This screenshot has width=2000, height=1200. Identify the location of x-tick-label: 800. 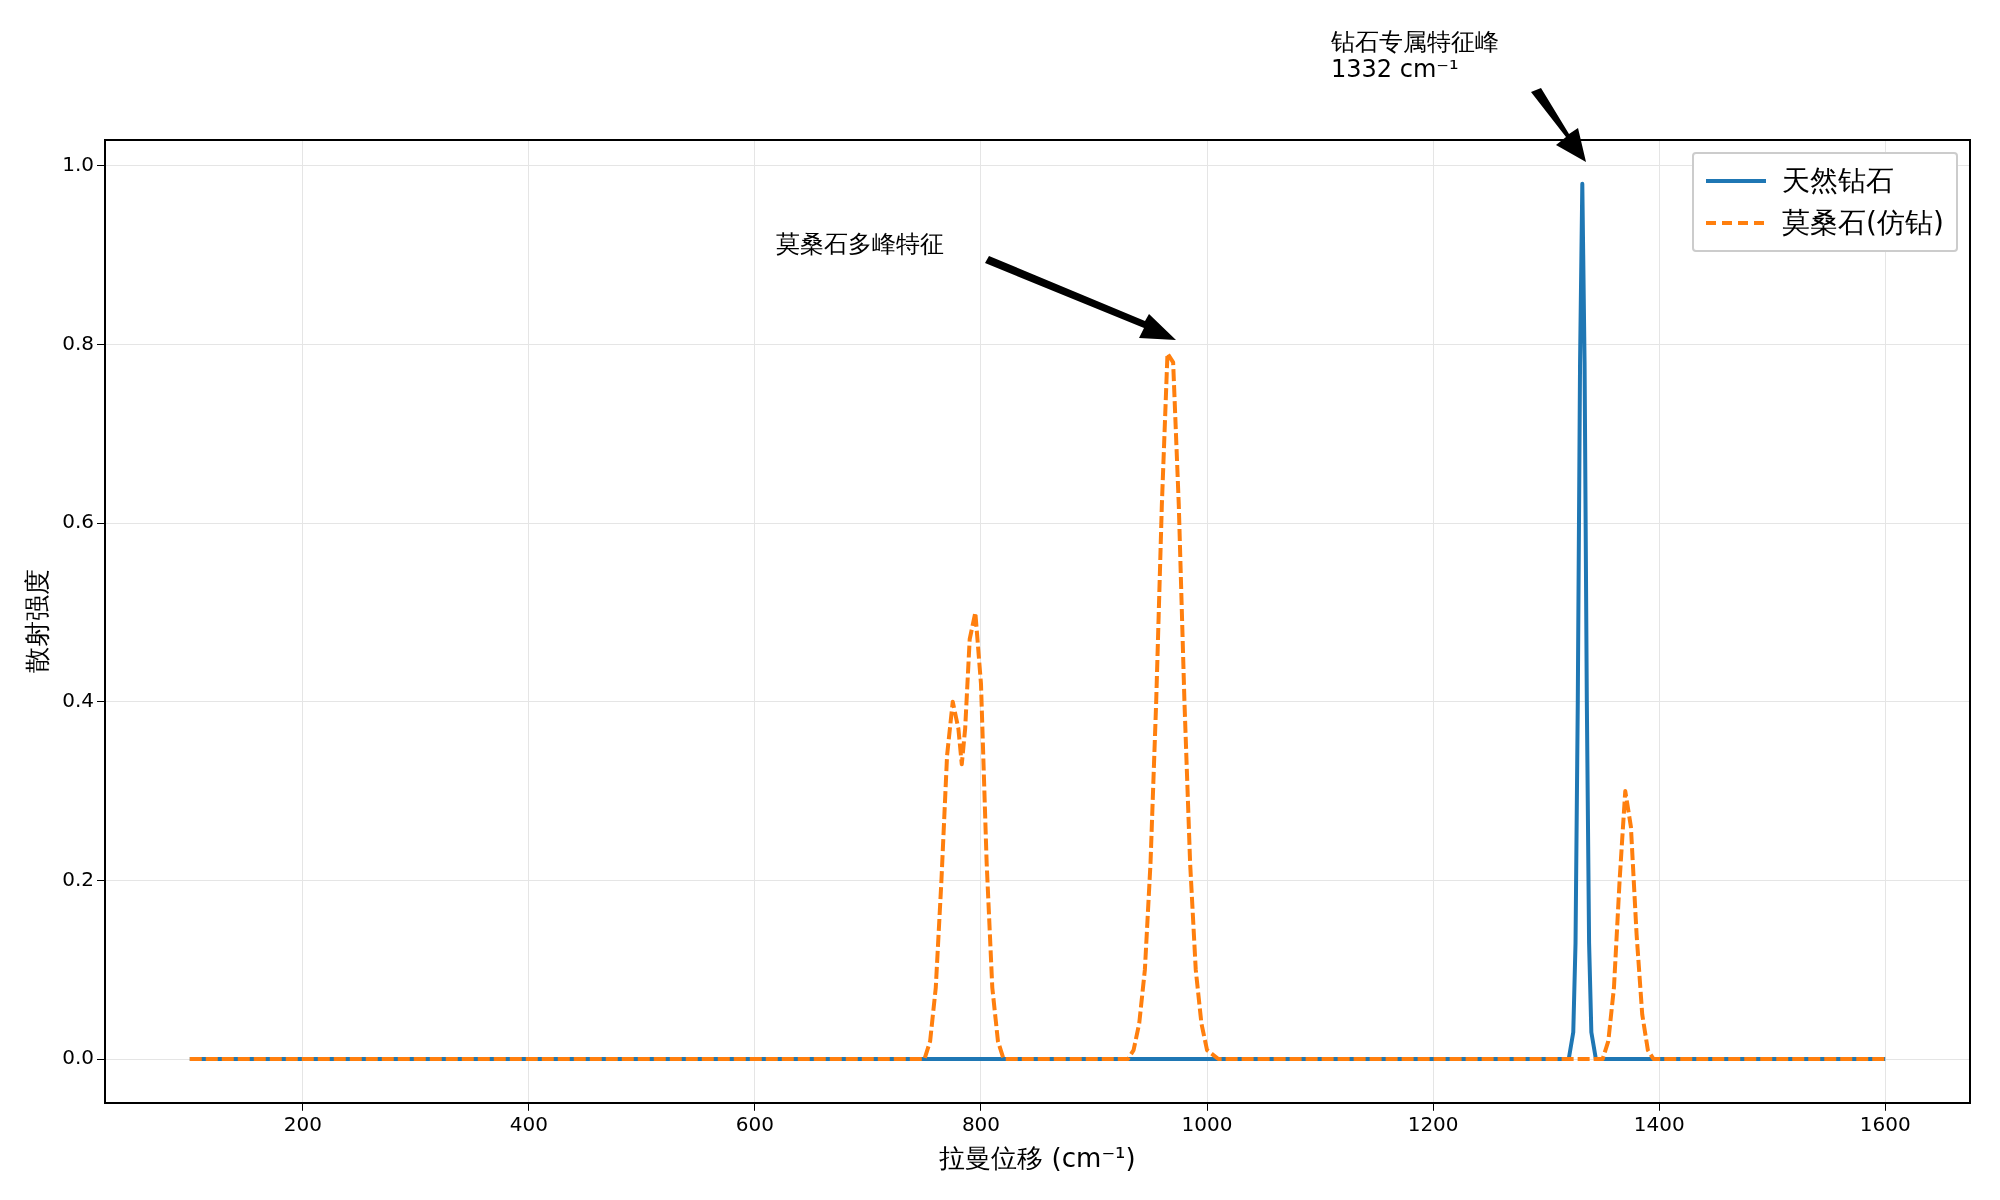
(981, 1124).